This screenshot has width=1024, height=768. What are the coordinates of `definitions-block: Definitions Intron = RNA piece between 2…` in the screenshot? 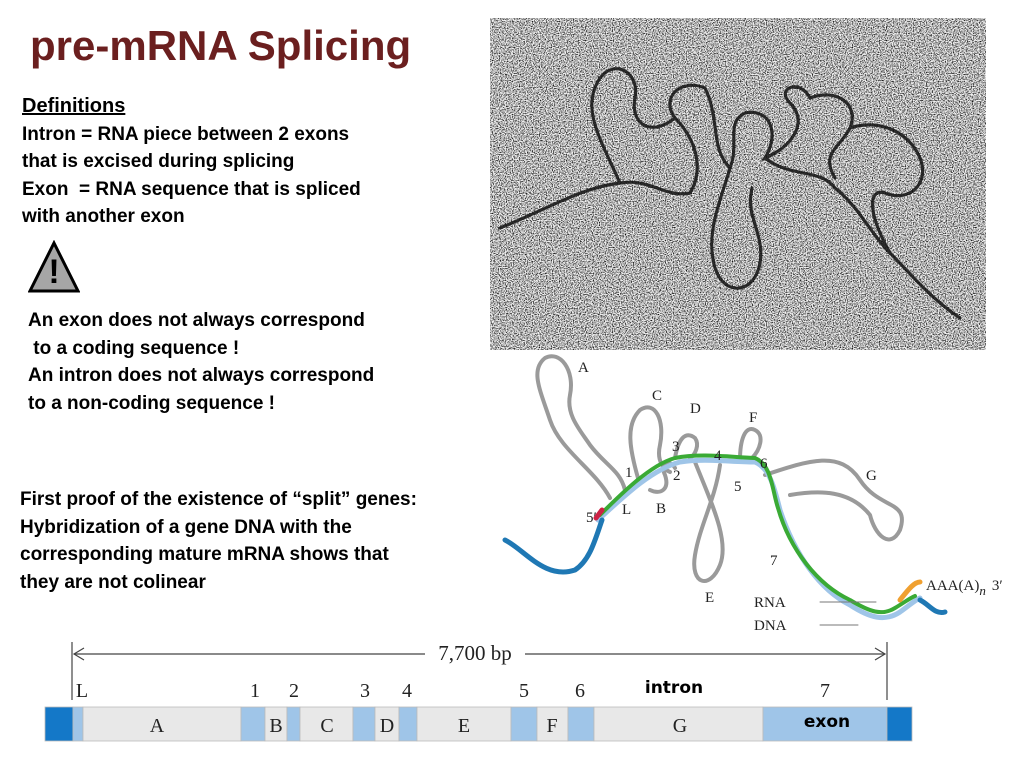 It's located at (252, 162).